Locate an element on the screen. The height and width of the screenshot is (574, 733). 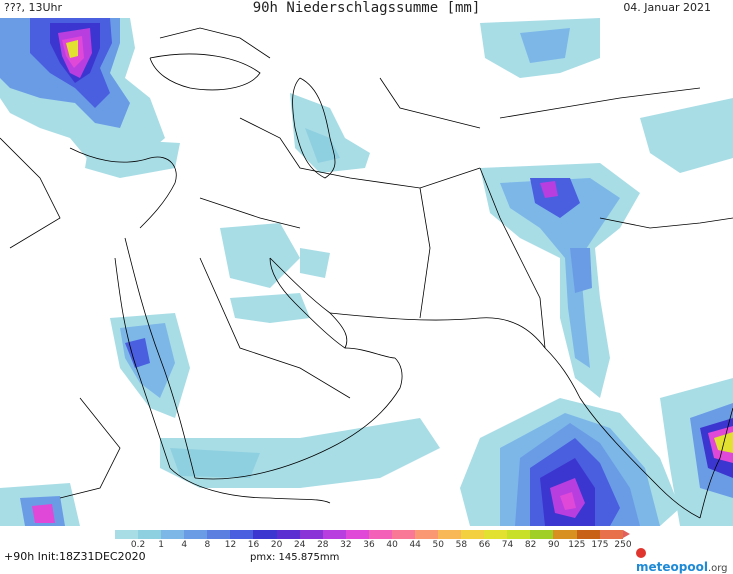
colorbar-tick-label: 66 is located at coordinates (484, 545).